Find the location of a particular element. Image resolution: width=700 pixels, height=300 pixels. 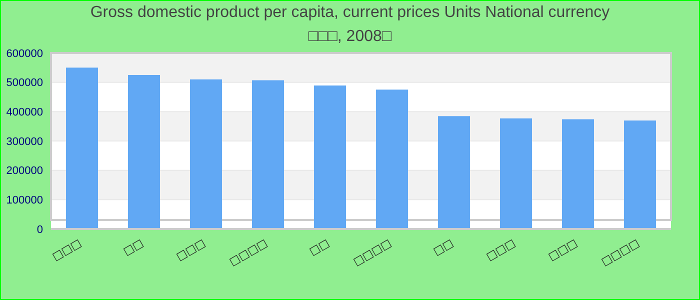

y-tick-label: 0 is located at coordinates (39, 230).